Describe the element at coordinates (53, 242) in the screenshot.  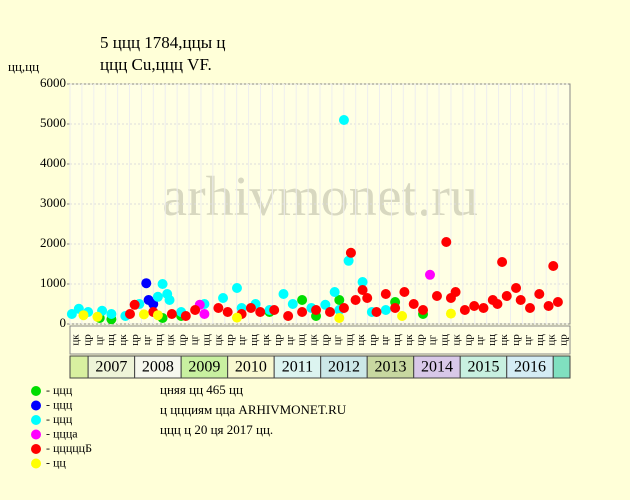
I see `y-tick-label: 2000` at that location.